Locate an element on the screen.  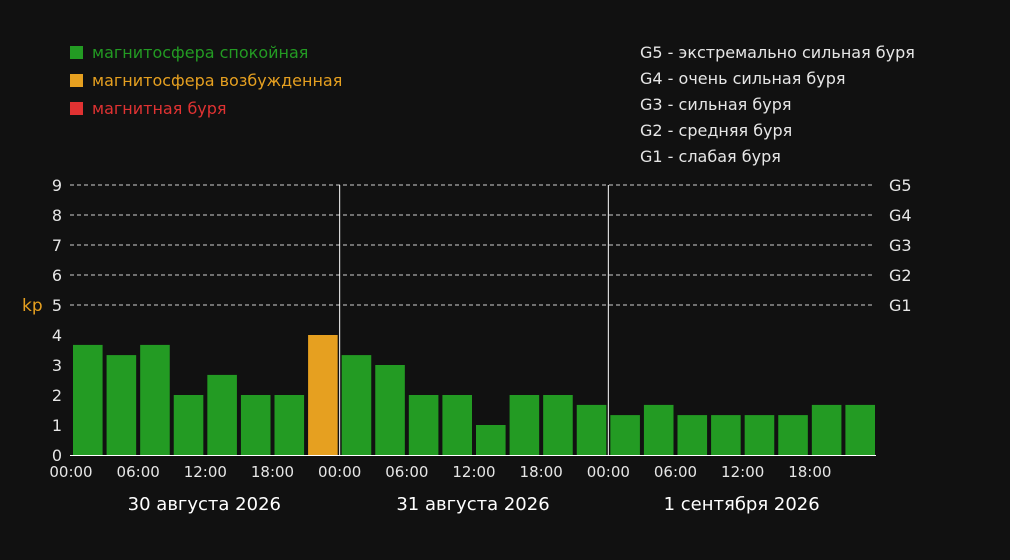
storm-level-text: средняя буря is located at coordinates (735, 130).